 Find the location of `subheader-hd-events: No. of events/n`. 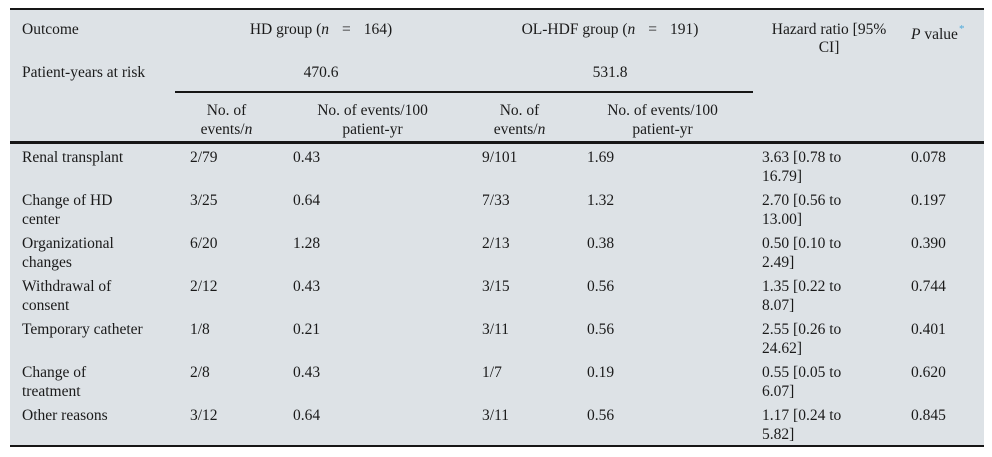

subheader-hd-events: No. of events/n is located at coordinates (226, 118).